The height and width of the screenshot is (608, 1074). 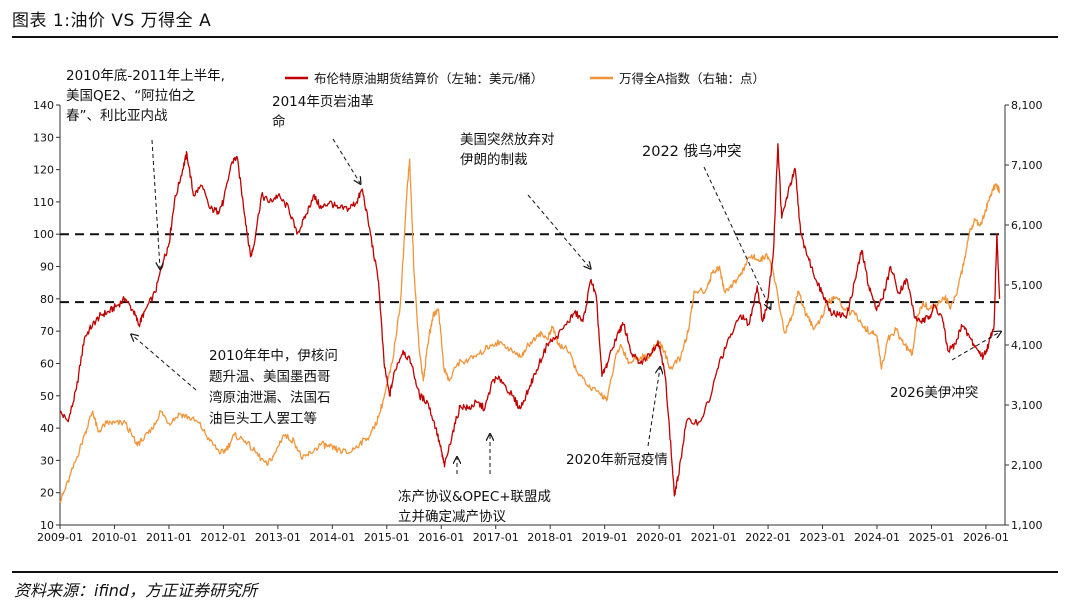 I want to click on annotation-5-line-4: 油巨头工人罢工等, so click(x=263, y=418).